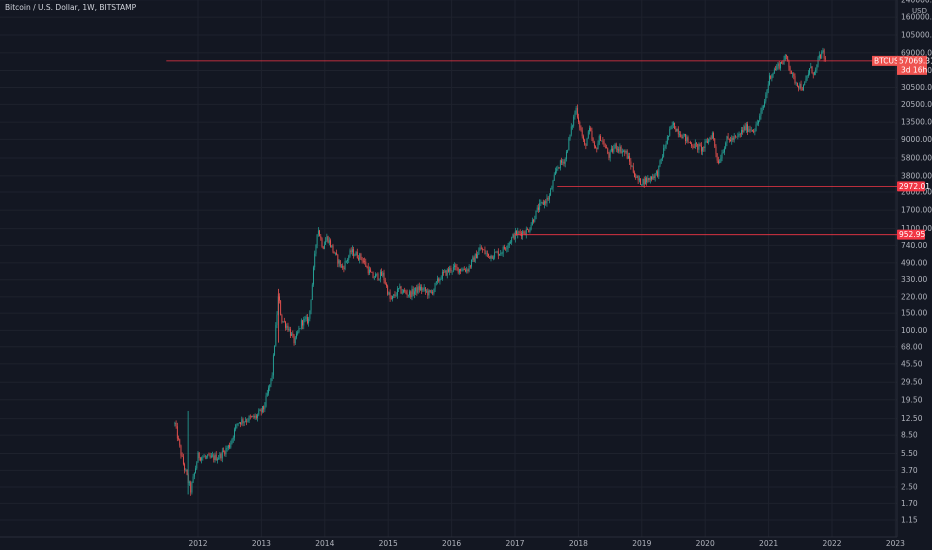 The height and width of the screenshot is (550, 932). What do you see at coordinates (916, 35) in the screenshot?
I see `y-tick-label: 105000.00` at bounding box center [916, 35].